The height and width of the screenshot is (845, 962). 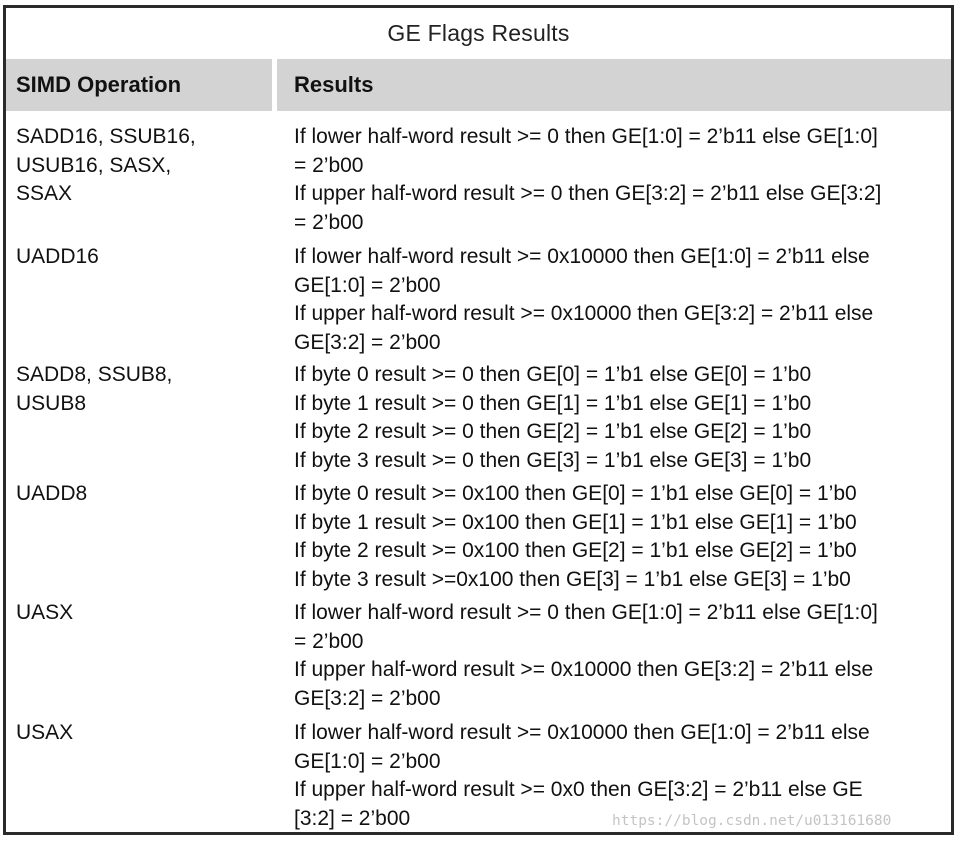 What do you see at coordinates (57, 256) in the screenshot?
I see `operation-text: UADD16` at bounding box center [57, 256].